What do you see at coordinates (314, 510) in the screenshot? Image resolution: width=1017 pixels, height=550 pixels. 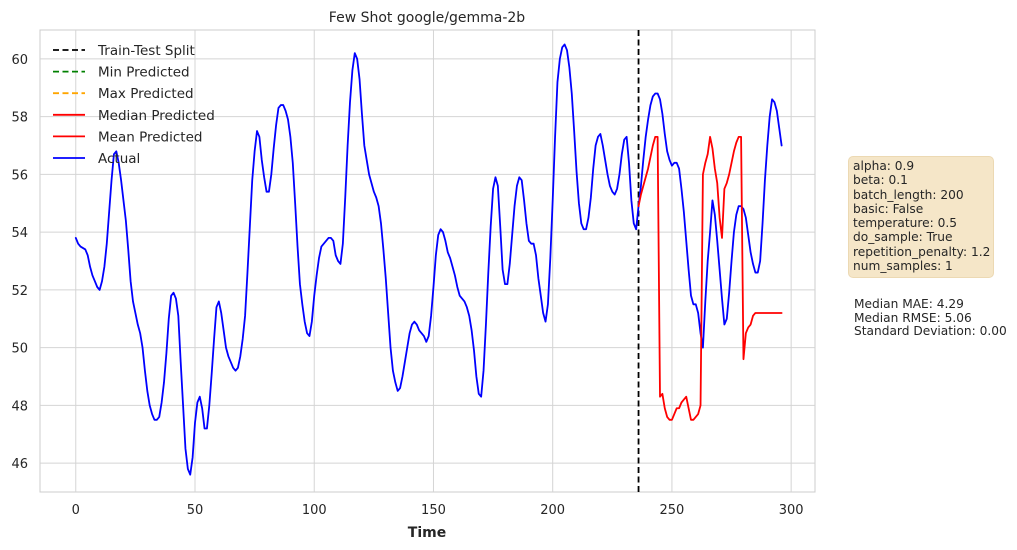 I see `x-tick-label: 100` at bounding box center [314, 510].